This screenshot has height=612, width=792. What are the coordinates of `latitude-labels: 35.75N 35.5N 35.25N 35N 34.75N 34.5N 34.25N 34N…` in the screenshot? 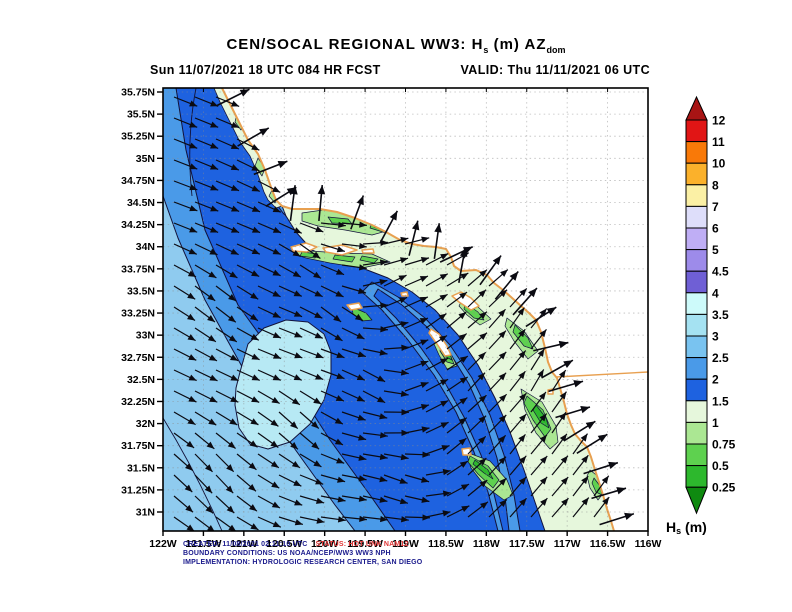 It's located at (138, 303).